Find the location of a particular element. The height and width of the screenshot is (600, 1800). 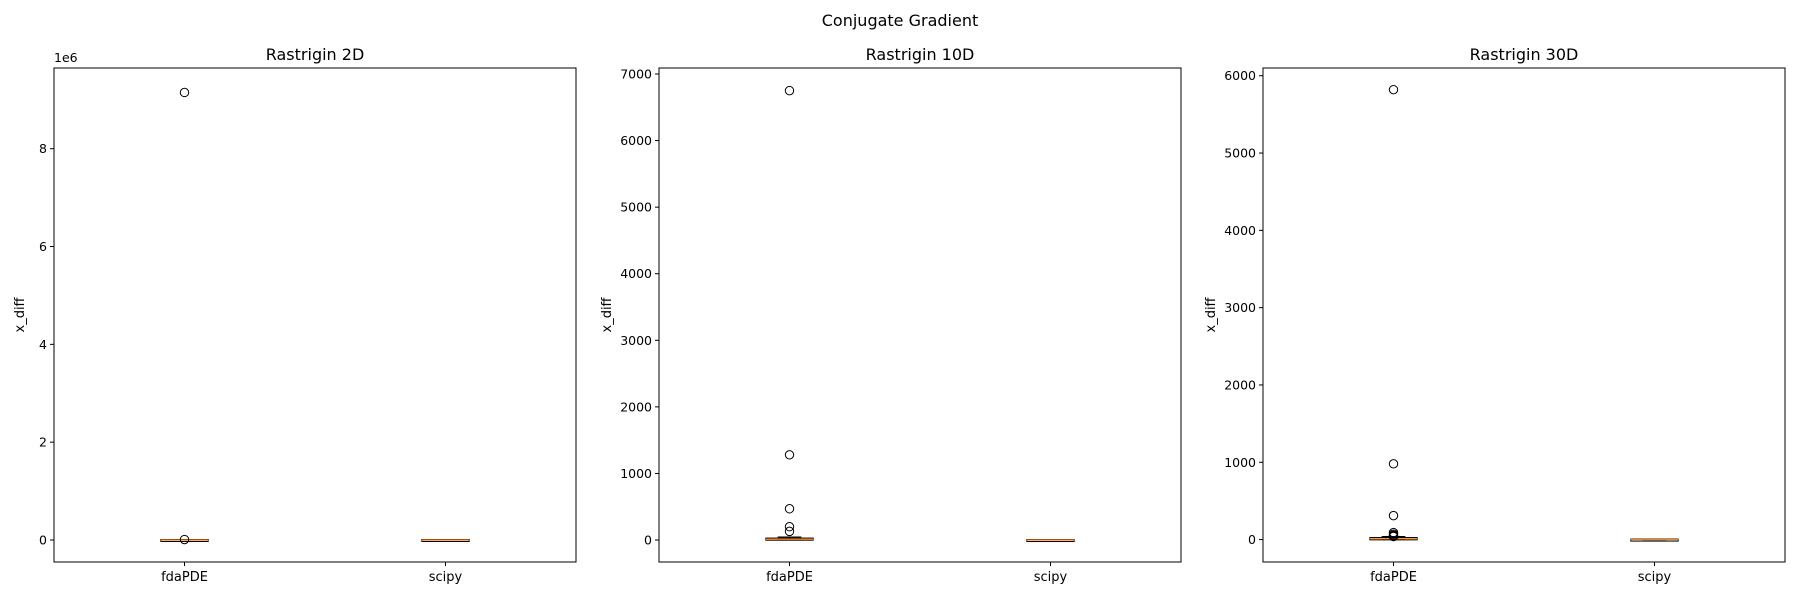

y-tick-label: 4 is located at coordinates (43, 344).